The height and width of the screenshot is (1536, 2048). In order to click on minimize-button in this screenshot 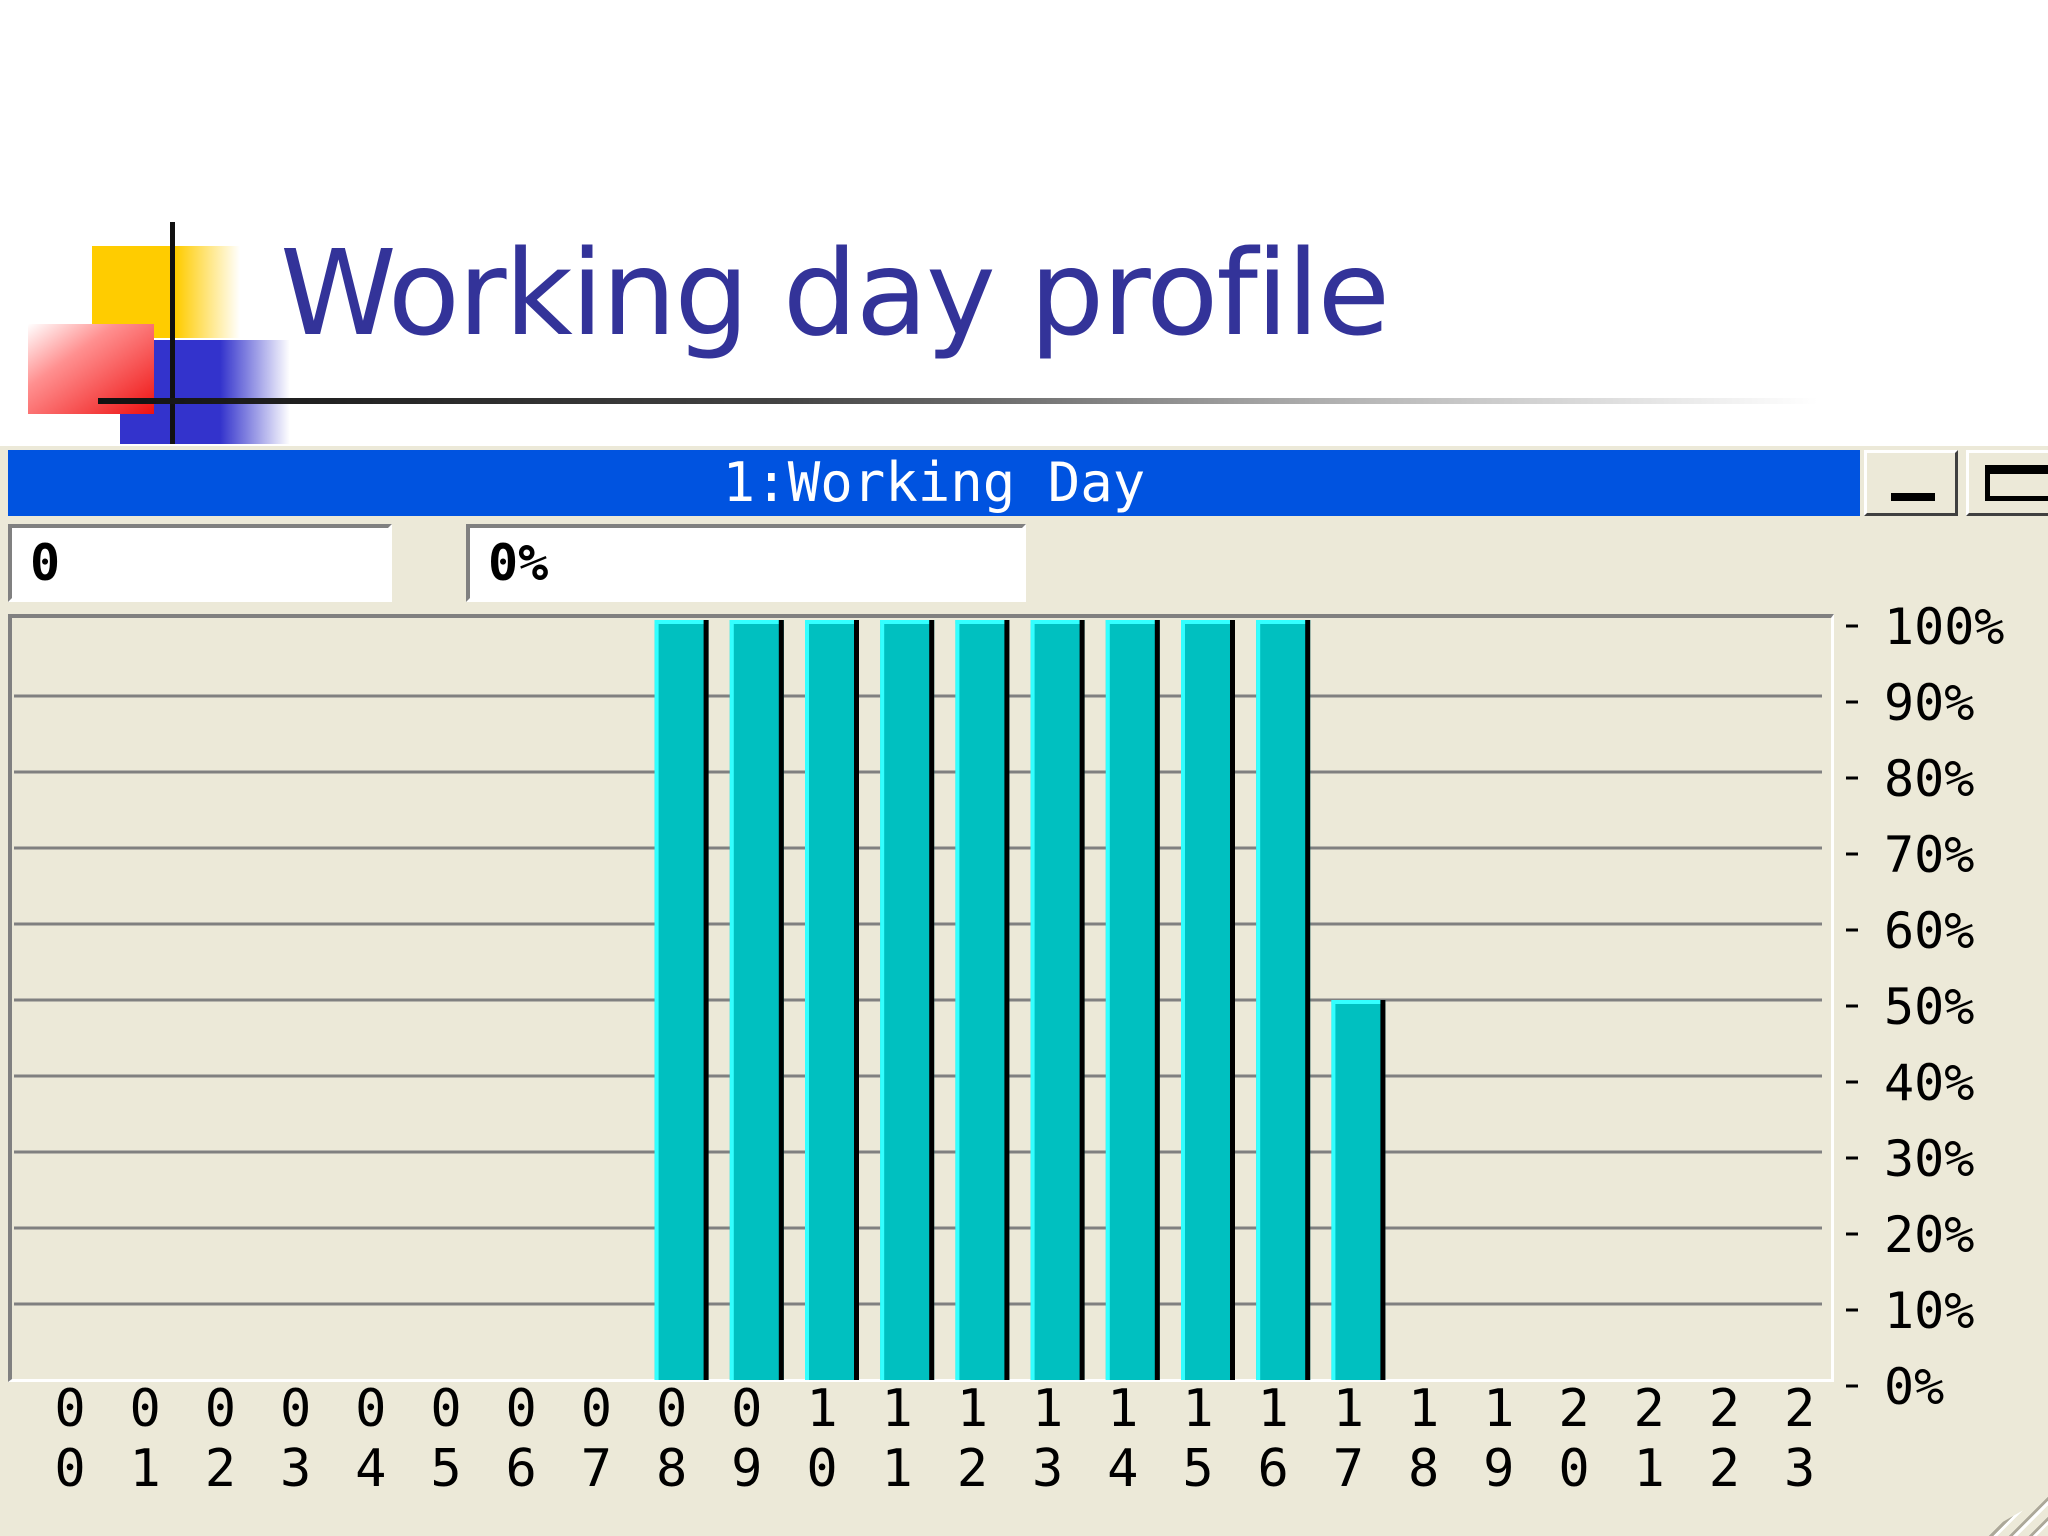, I will do `click(1911, 483)`.